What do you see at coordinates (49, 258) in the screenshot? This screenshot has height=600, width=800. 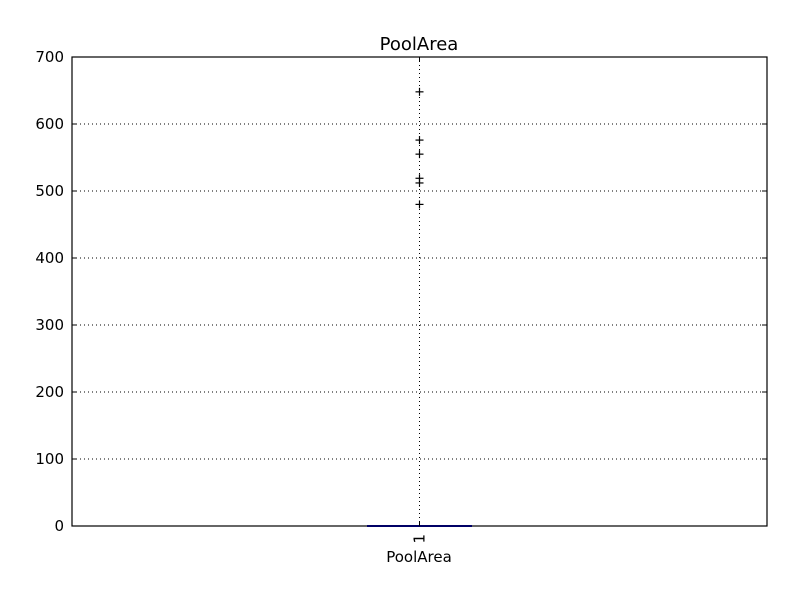 I see `y-tick-label: 400` at bounding box center [49, 258].